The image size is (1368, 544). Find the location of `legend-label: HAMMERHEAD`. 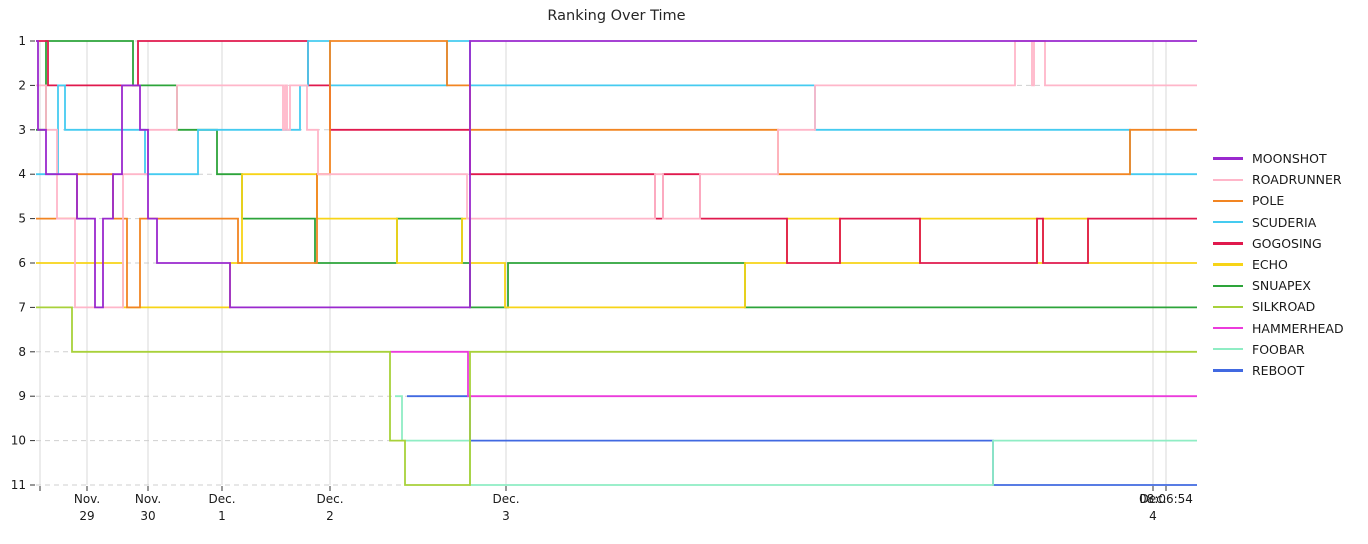

legend-label: HAMMERHEAD is located at coordinates (1298, 328).